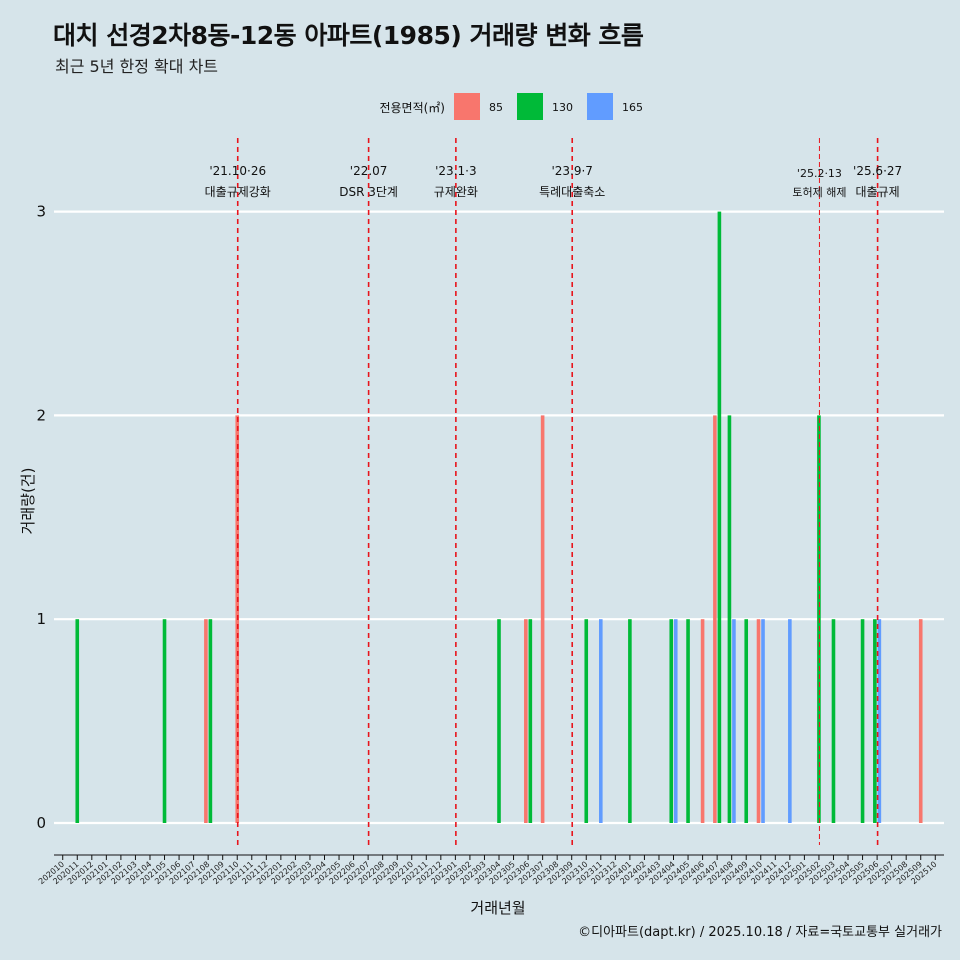  What do you see at coordinates (562, 107) in the screenshot?
I see `legend-label-130: 130` at bounding box center [562, 107].